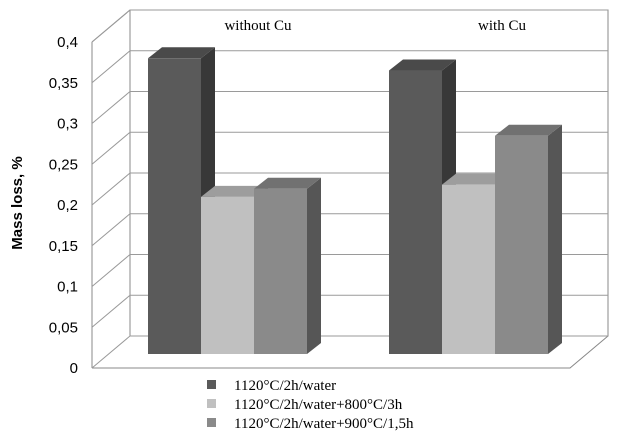 Image resolution: width=619 pixels, height=432 pixels. Describe the element at coordinates (63, 327) in the screenshot. I see `y-tick-label: 0,05` at that location.